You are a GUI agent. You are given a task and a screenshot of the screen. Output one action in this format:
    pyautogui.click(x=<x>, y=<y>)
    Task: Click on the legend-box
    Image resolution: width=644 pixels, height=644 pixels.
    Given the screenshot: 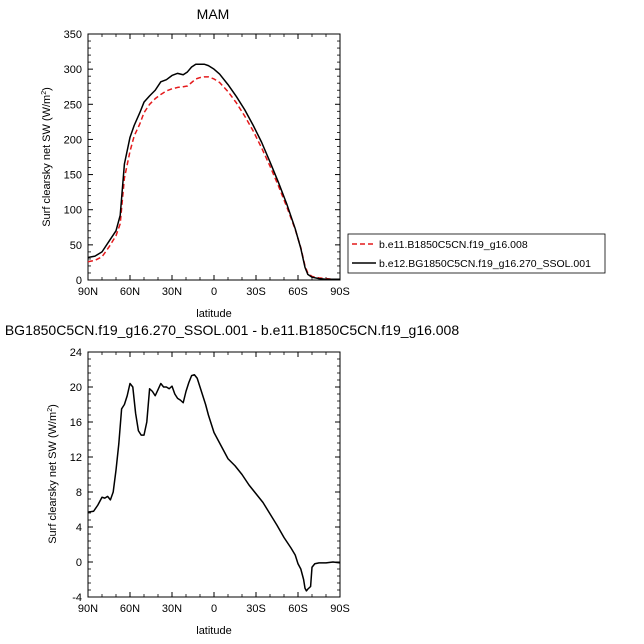 What is the action you would take?
    pyautogui.click(x=476, y=253)
    